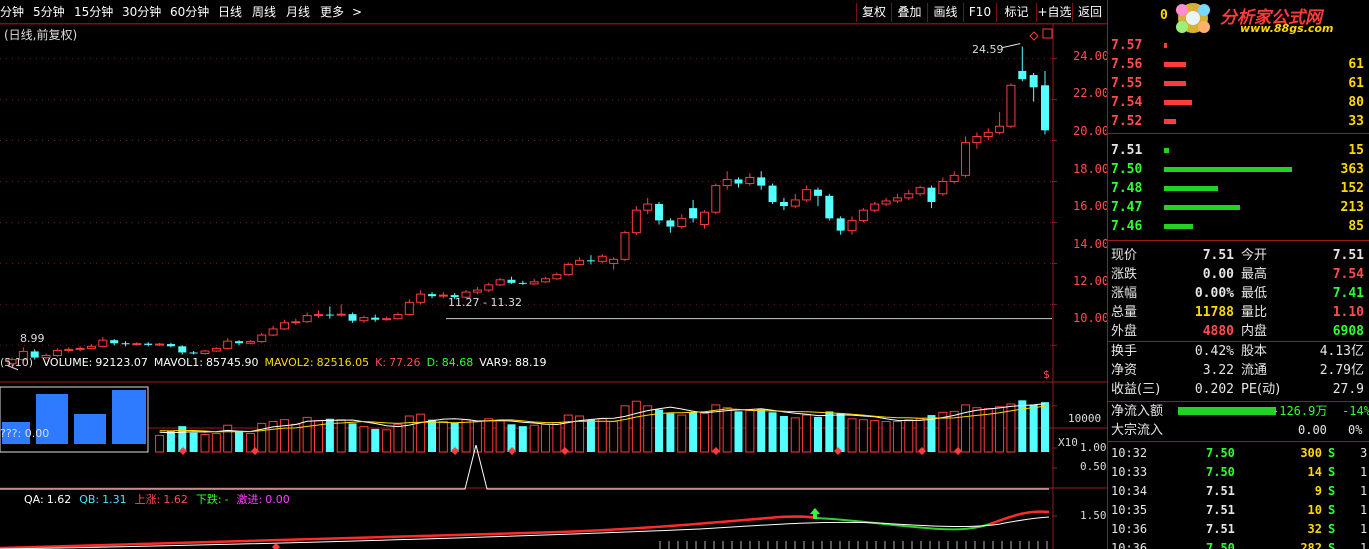 The width and height of the screenshot is (1369, 549). What do you see at coordinates (1348, 312) in the screenshot?
I see `stat-value: 1.10` at bounding box center [1348, 312].